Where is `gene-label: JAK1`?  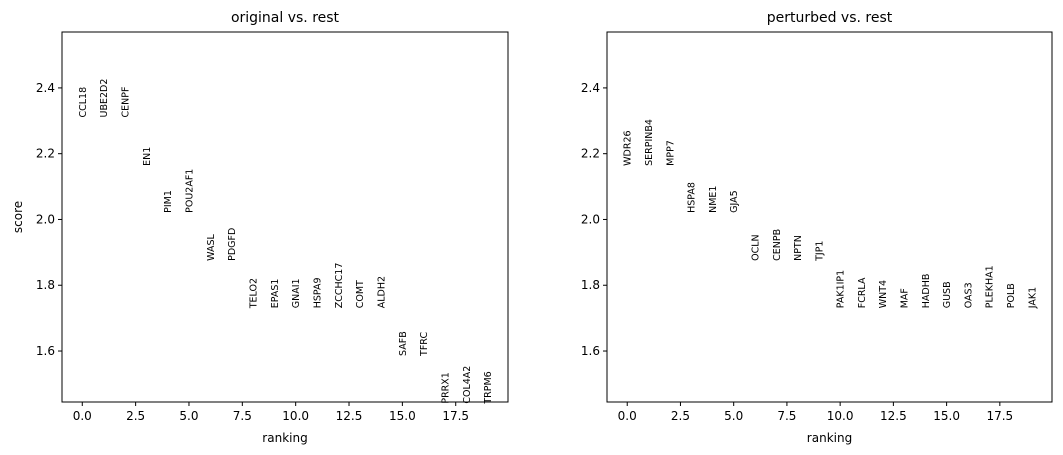
gene-label: JAK1 is located at coordinates (1032, 298).